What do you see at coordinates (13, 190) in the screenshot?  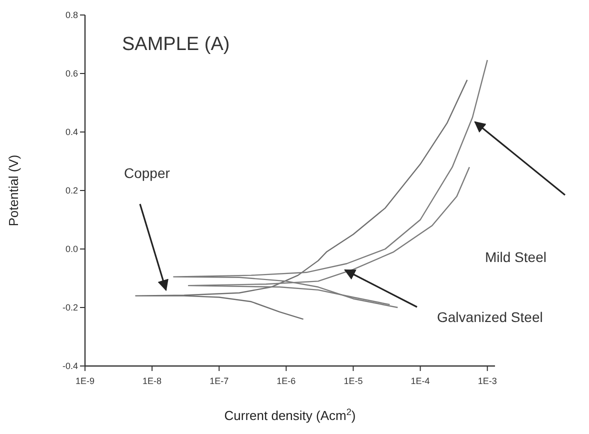 I see `y-axis-title: Potential (V)` at bounding box center [13, 190].